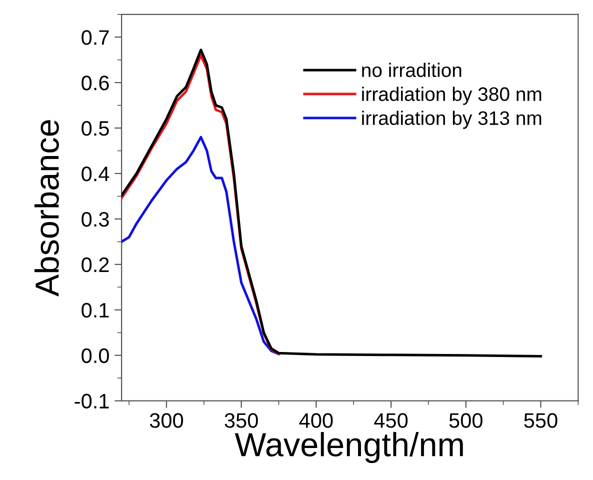 The image size is (593, 480). What do you see at coordinates (167, 420) in the screenshot?
I see `x-tick-label: 300` at bounding box center [167, 420].